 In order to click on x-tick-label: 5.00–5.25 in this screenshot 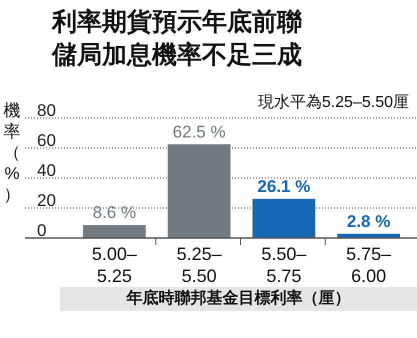, I will do `click(114, 265)`.